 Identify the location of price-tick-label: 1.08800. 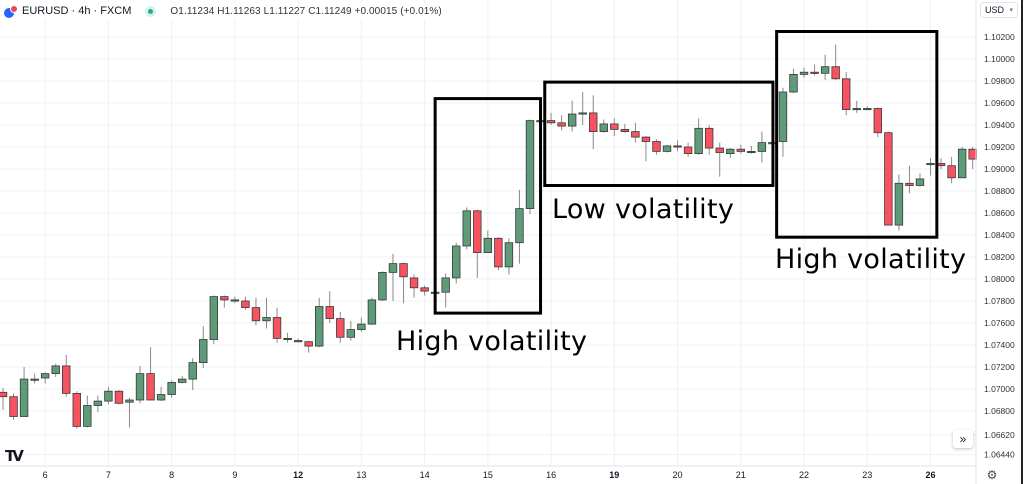
(999, 191).